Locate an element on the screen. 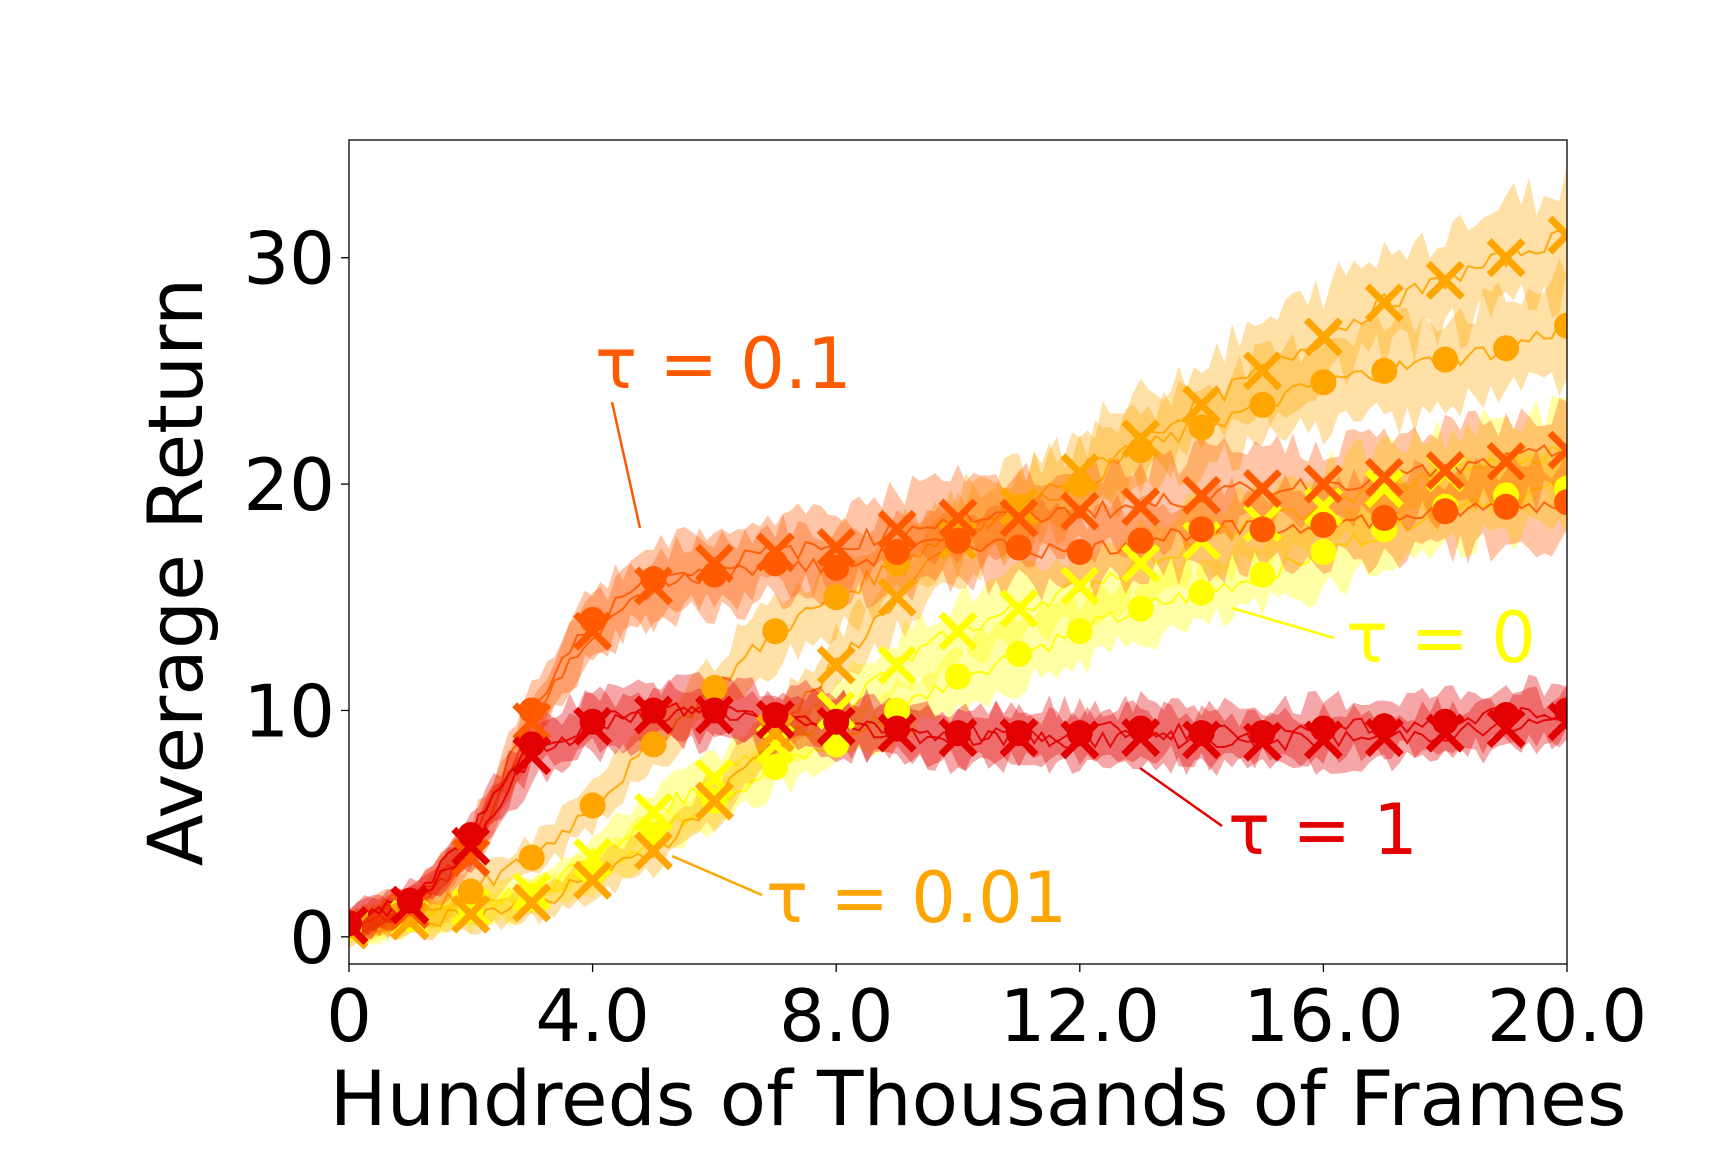  x-tick-label: 0 is located at coordinates (349, 1016).